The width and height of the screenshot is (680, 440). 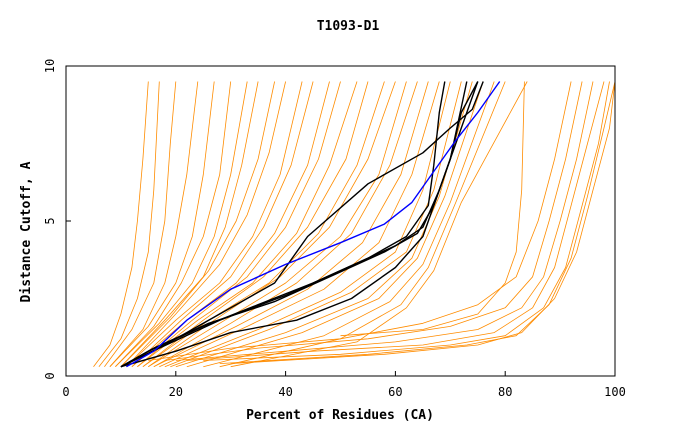 What do you see at coordinates (50, 375) in the screenshot?
I see `y-tick-label: 0` at bounding box center [50, 375].